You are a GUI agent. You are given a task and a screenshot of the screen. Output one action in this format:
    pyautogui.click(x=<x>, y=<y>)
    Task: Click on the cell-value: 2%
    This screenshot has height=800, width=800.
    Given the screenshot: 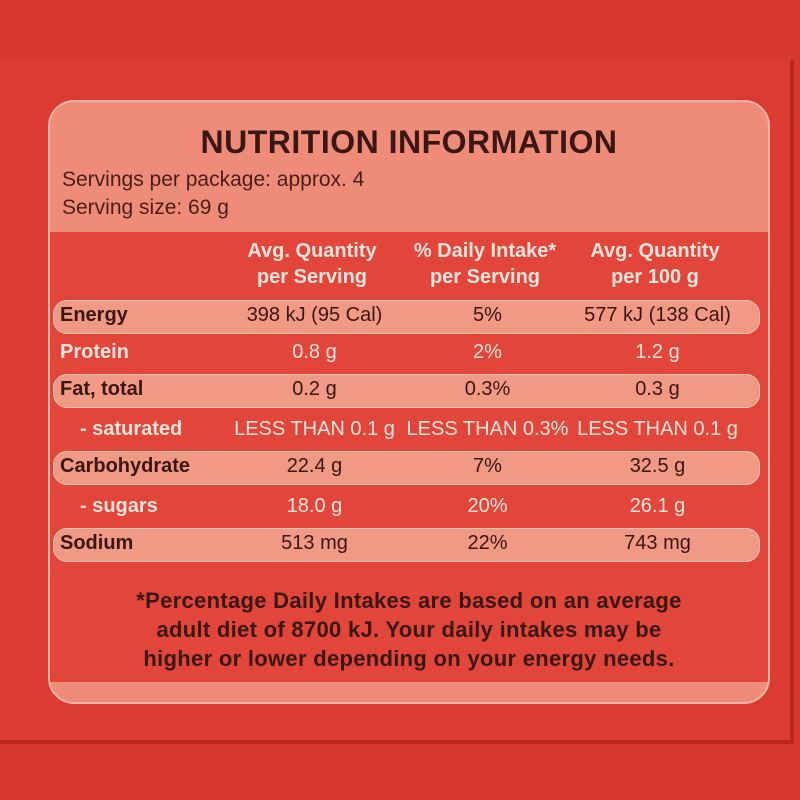 What is the action you would take?
    pyautogui.click(x=487, y=352)
    